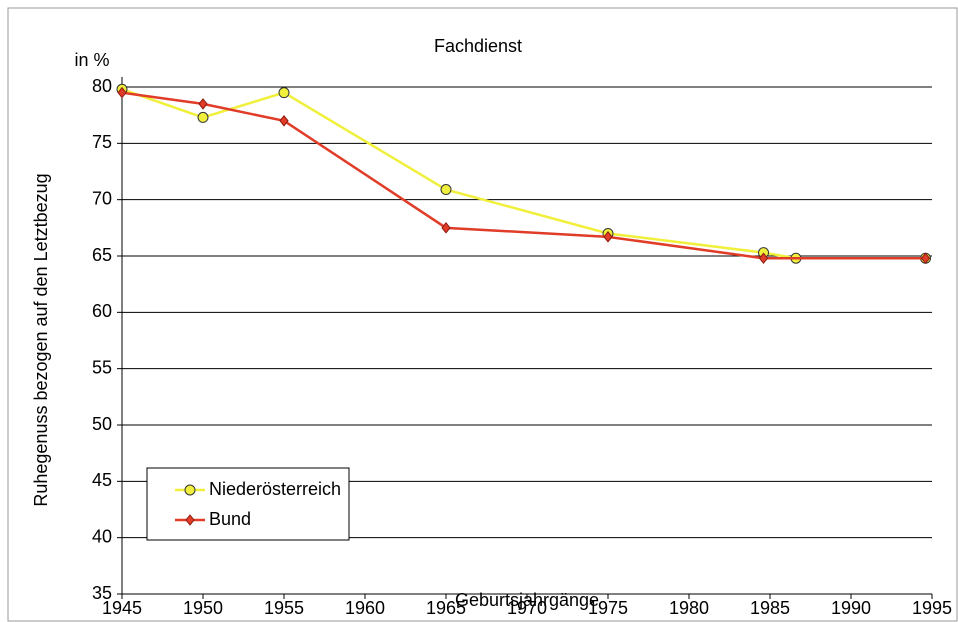 The width and height of the screenshot is (958, 622). Describe the element at coordinates (527, 608) in the screenshot. I see `x-tick-label: 1970` at that location.